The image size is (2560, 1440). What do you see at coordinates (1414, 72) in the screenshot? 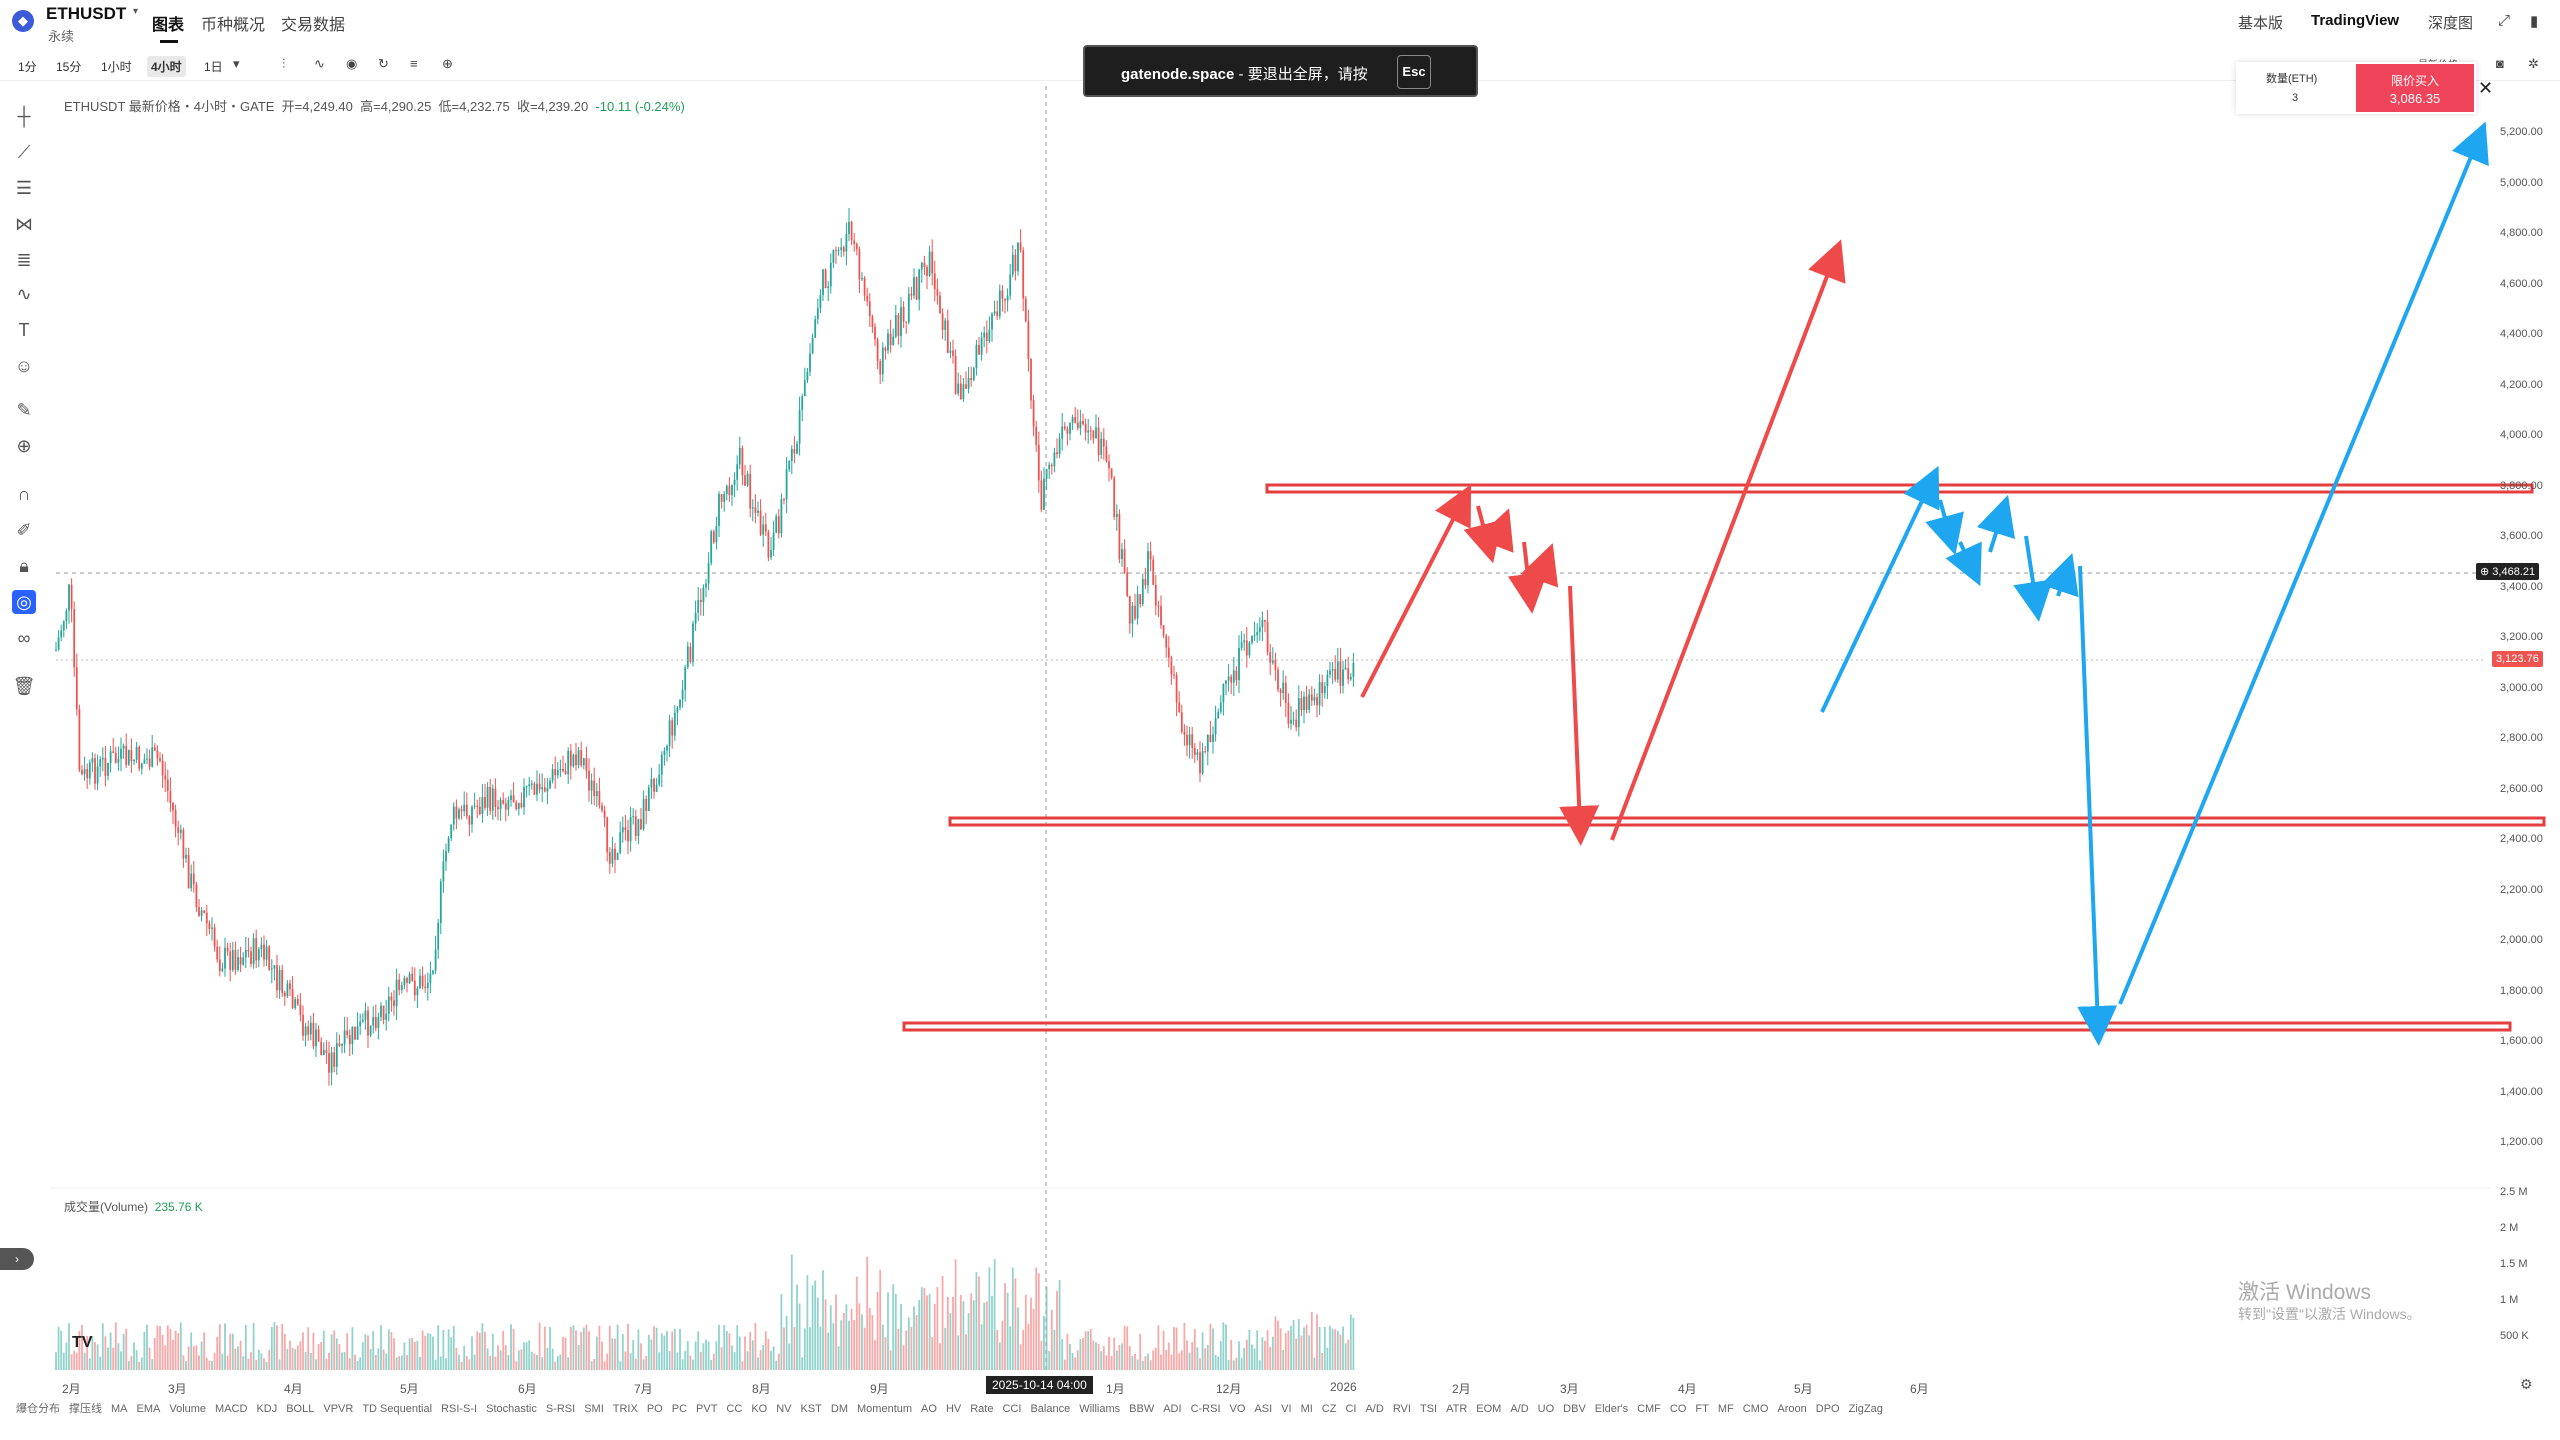
I see `esc-key: Esc` at bounding box center [1414, 72].